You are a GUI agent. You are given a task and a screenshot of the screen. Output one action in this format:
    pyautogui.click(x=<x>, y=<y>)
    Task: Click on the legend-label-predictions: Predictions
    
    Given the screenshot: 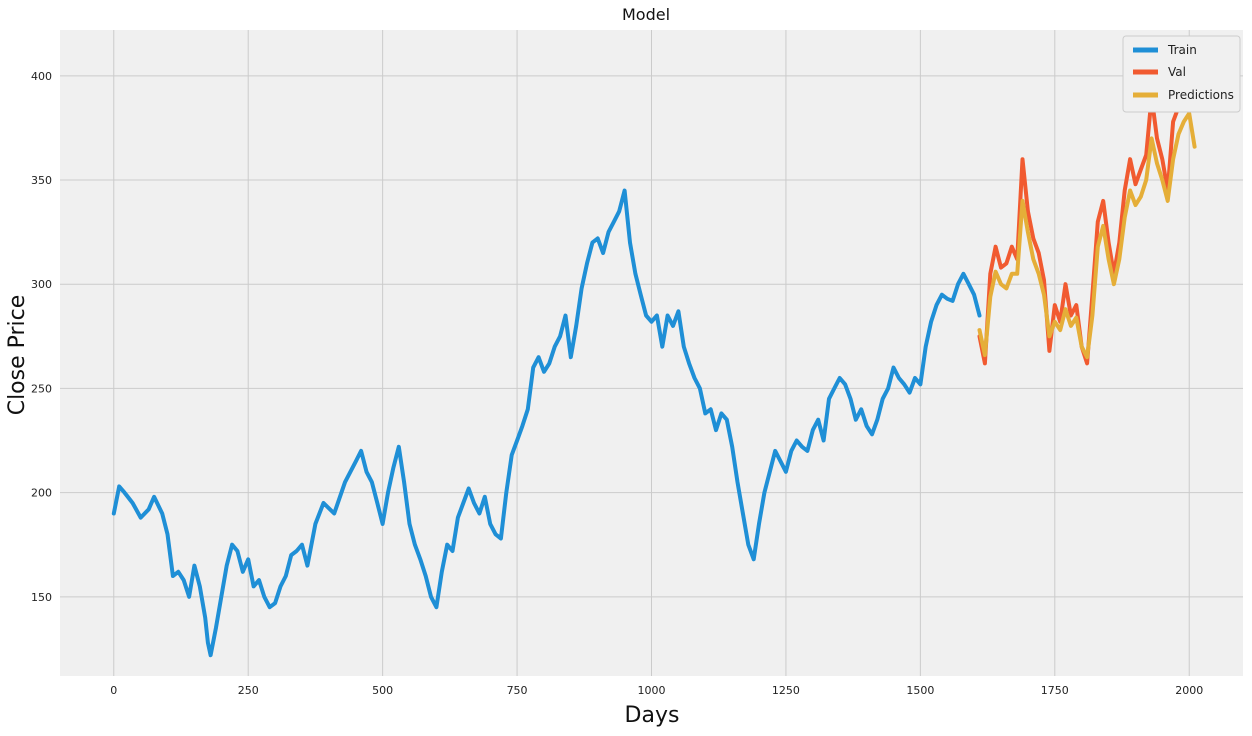 What is the action you would take?
    pyautogui.click(x=1201, y=95)
    